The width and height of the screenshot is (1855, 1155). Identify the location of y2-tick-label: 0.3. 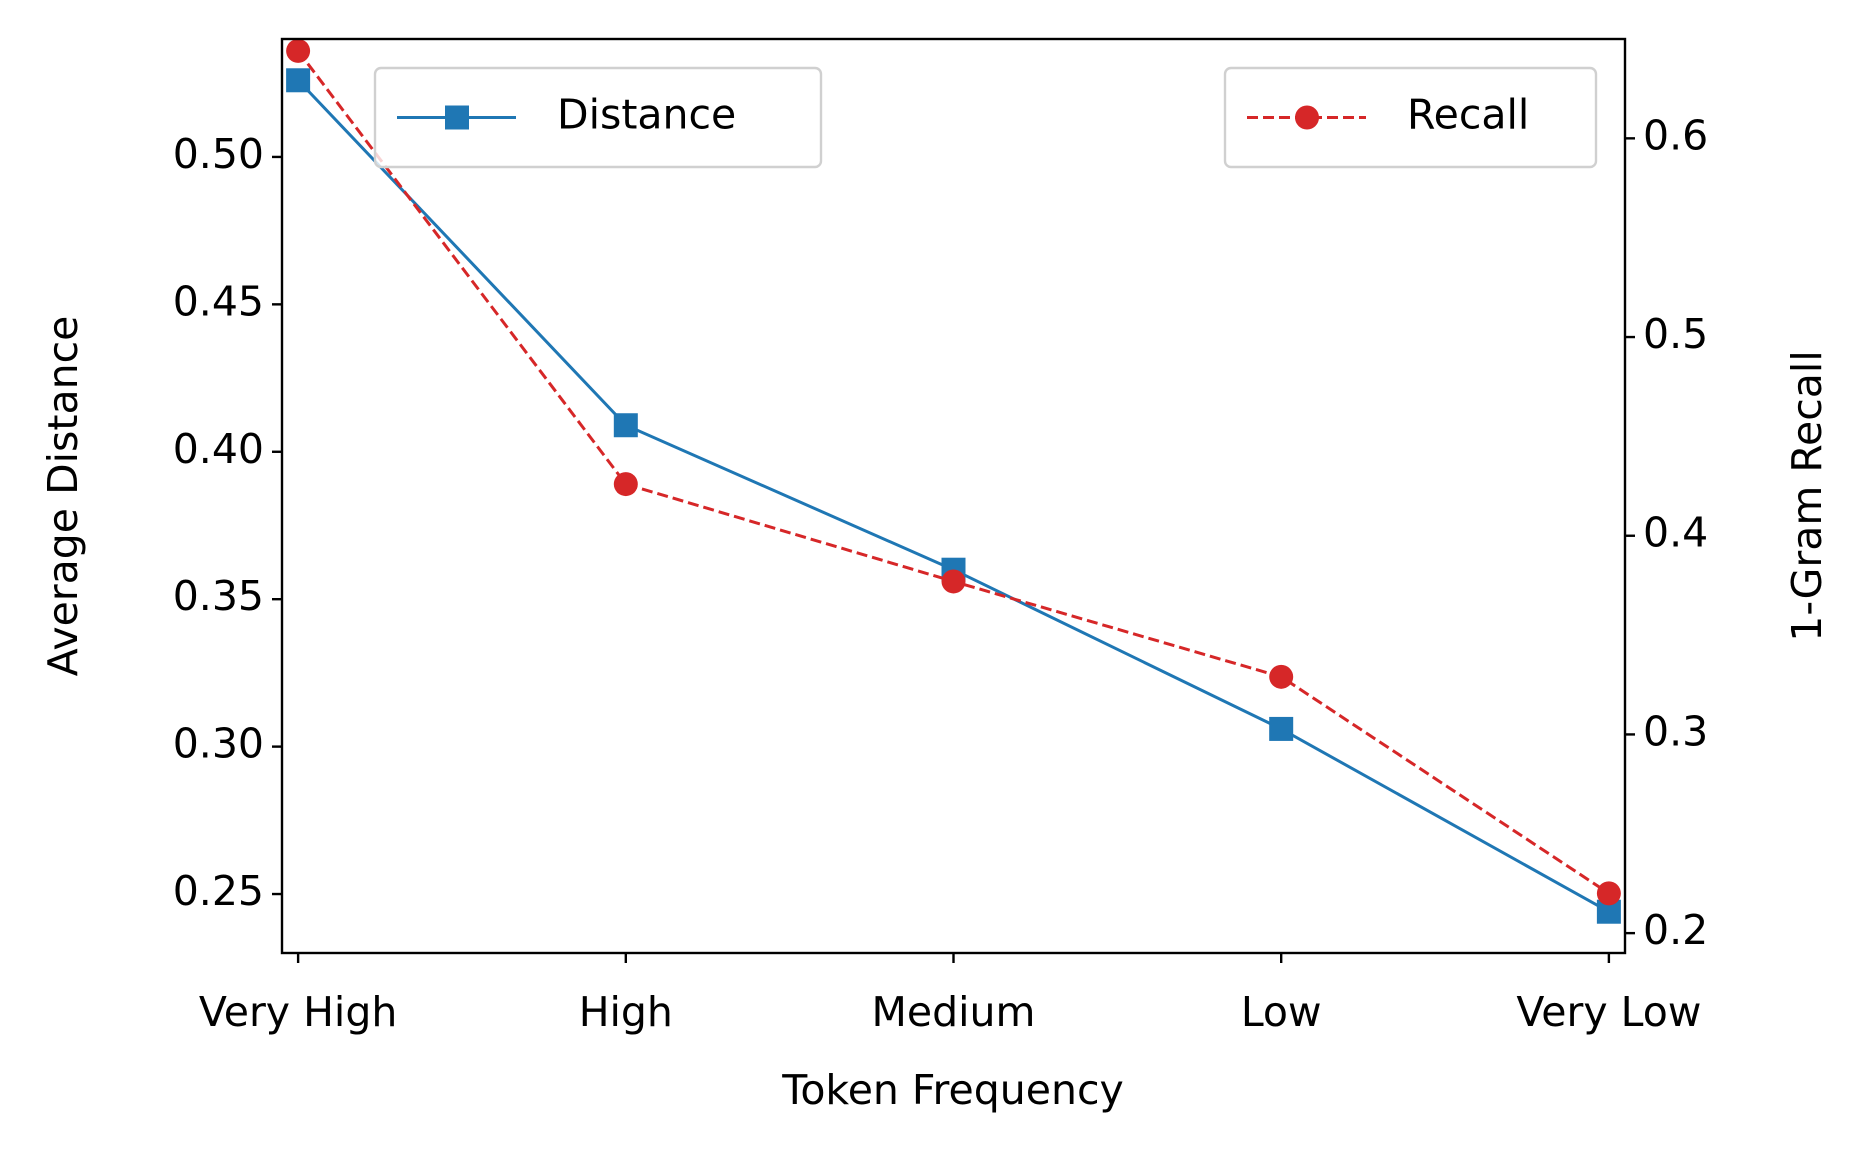
(1675, 731).